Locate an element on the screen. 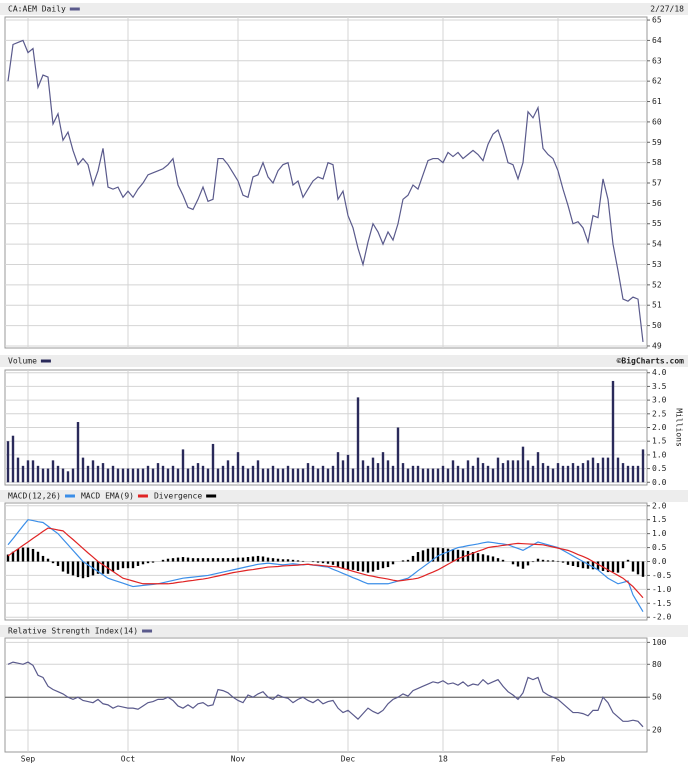  y-tick-label: 2.0 is located at coordinates (659, 505).